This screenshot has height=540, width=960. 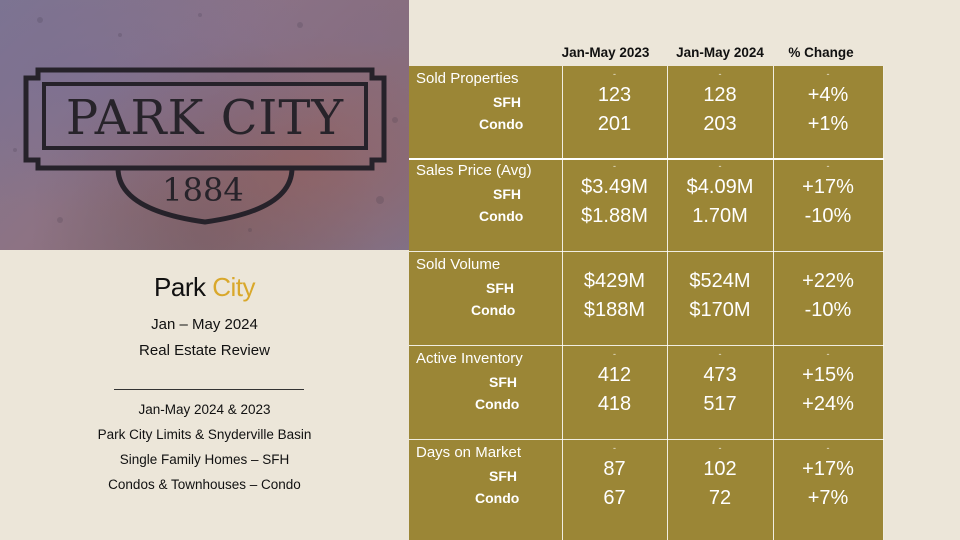 What do you see at coordinates (469, 452) in the screenshot?
I see `metric-title: Days on Market` at bounding box center [469, 452].